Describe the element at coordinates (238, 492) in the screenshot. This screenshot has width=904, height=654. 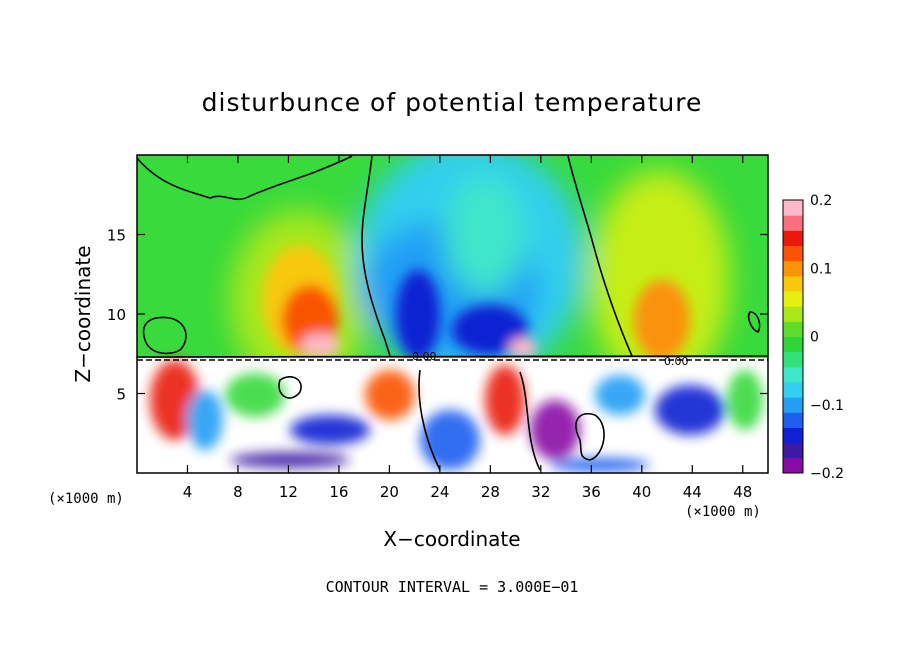
I see `x-tick-label: 8` at that location.